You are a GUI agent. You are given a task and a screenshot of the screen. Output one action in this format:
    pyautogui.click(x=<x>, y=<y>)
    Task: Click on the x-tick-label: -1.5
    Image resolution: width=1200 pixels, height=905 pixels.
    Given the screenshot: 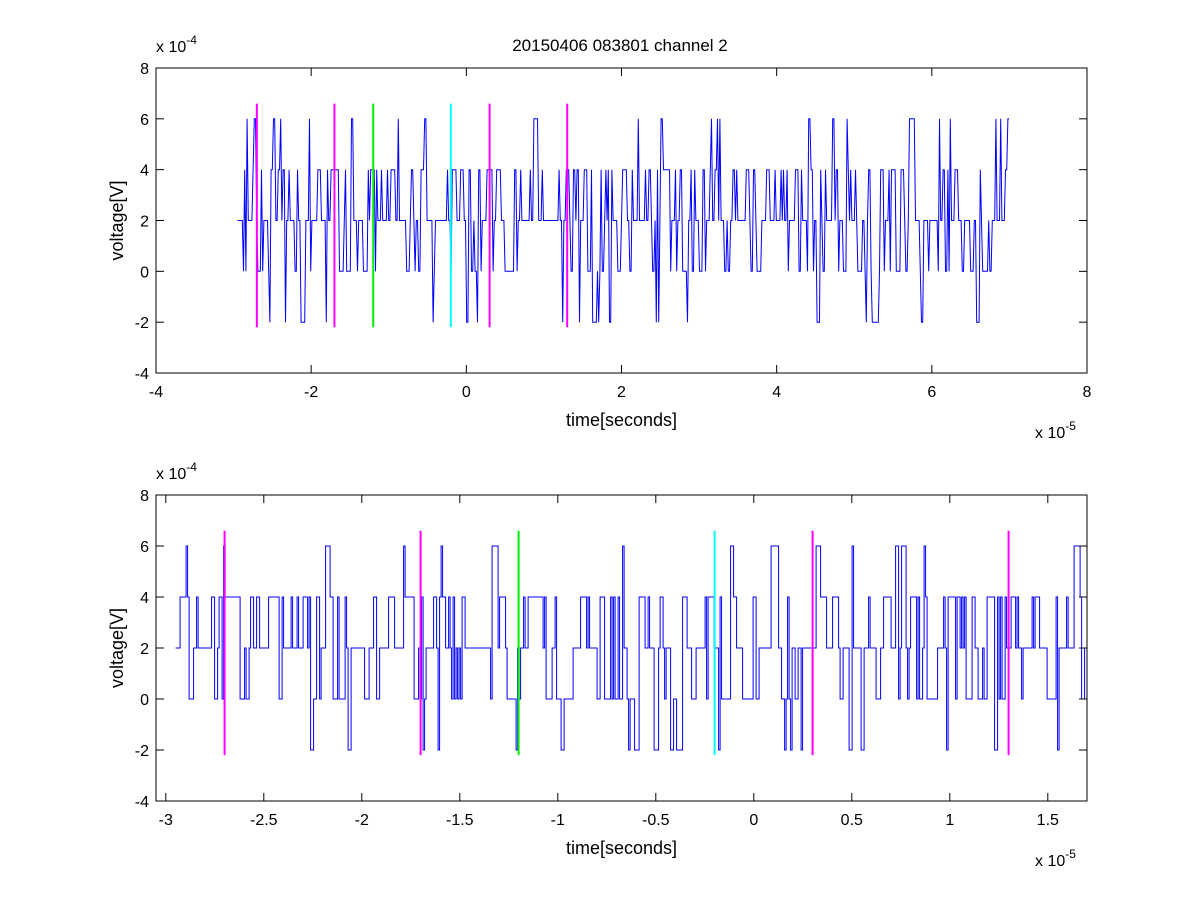 What is the action you would take?
    pyautogui.click(x=460, y=820)
    